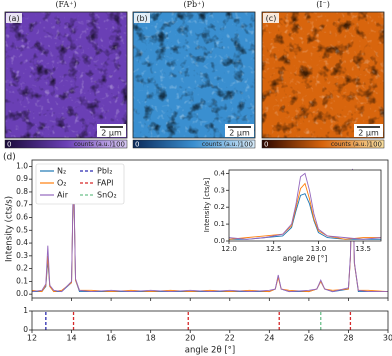 The height and width of the screenshot is (356, 392). What do you see at coordinates (22, 204) in the screenshot?
I see `y-tick-label: 0.7` at bounding box center [22, 204].